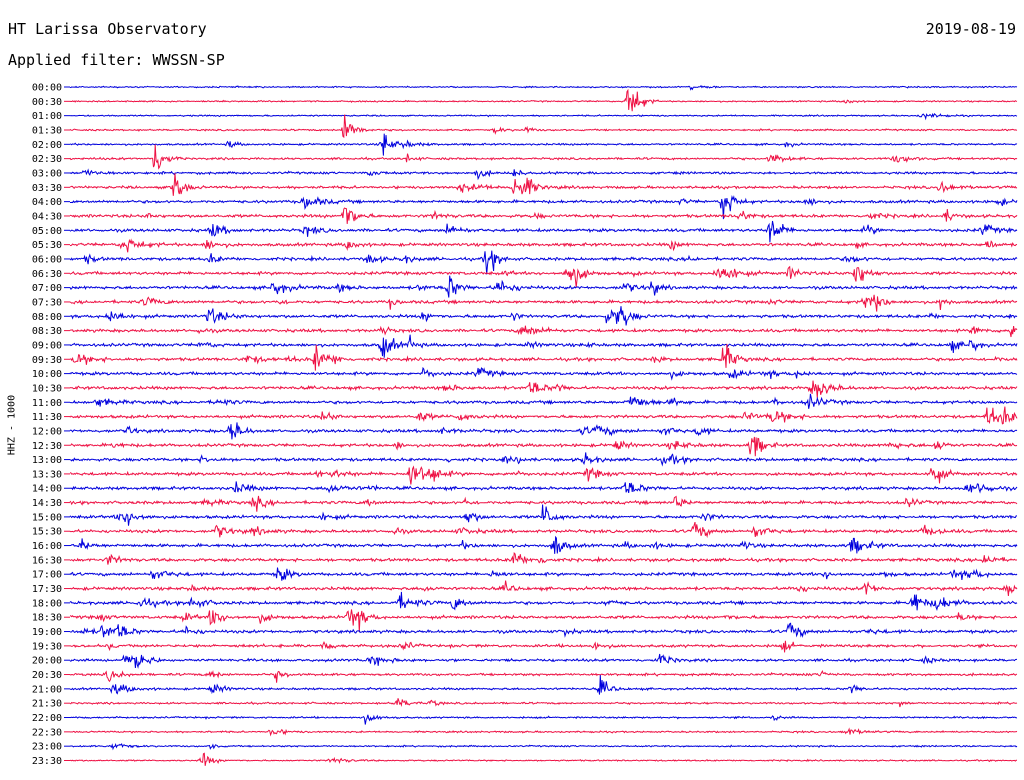 This screenshot has height=780, width=1024. I want to click on row-time-label: 07:00, so click(47, 288).